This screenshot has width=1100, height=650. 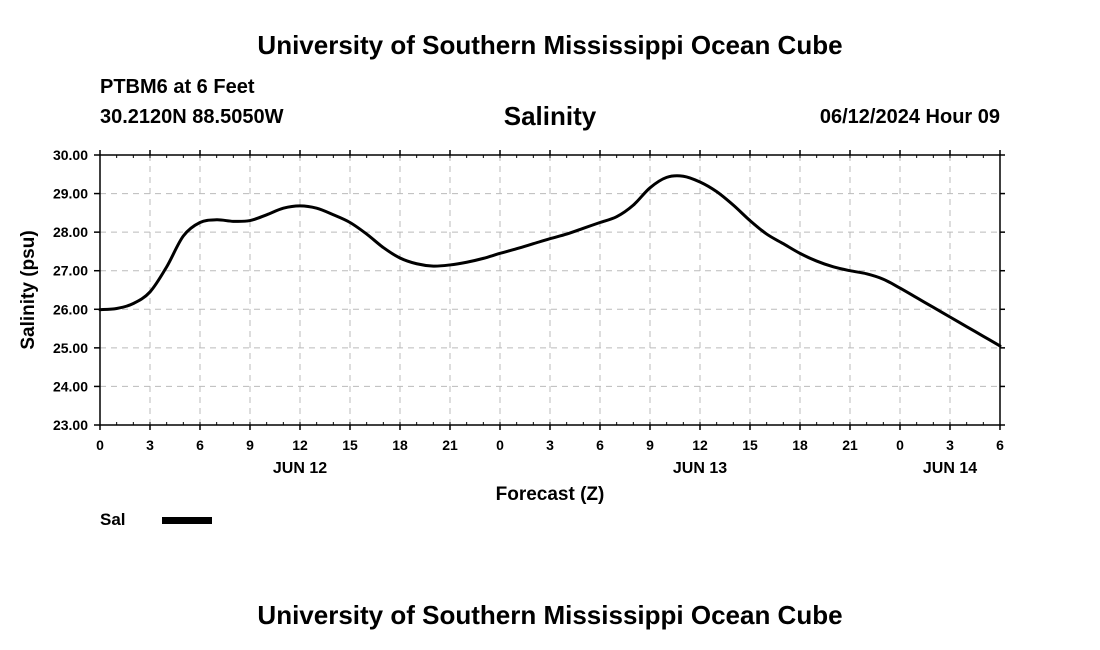 I want to click on date-label: JUN 13, so click(x=700, y=468).